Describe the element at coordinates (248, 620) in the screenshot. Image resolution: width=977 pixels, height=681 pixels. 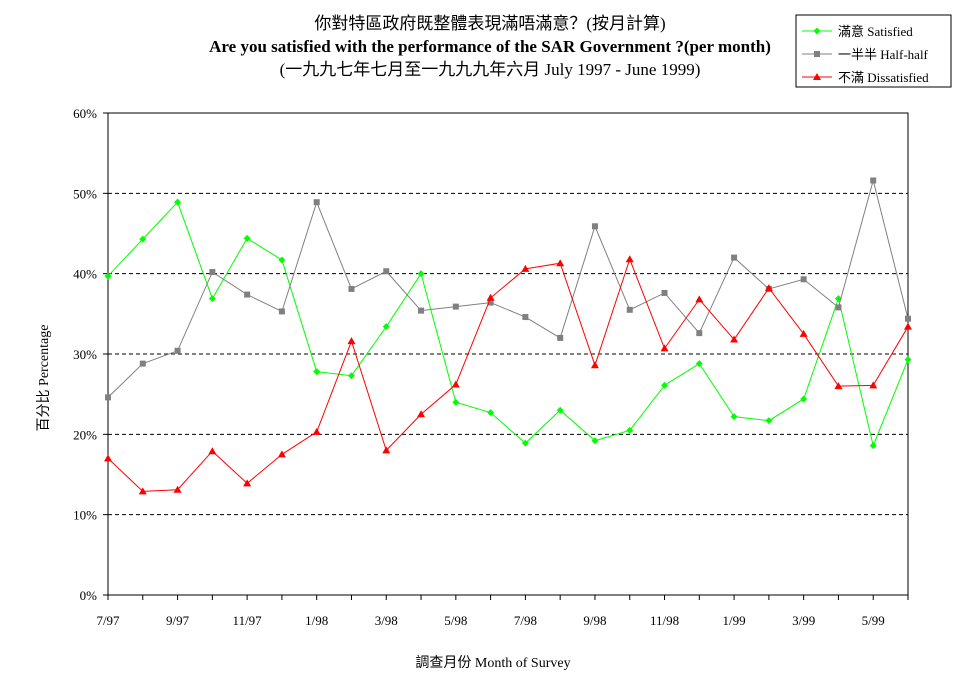
I see `x-tick-label: 11/97` at that location.